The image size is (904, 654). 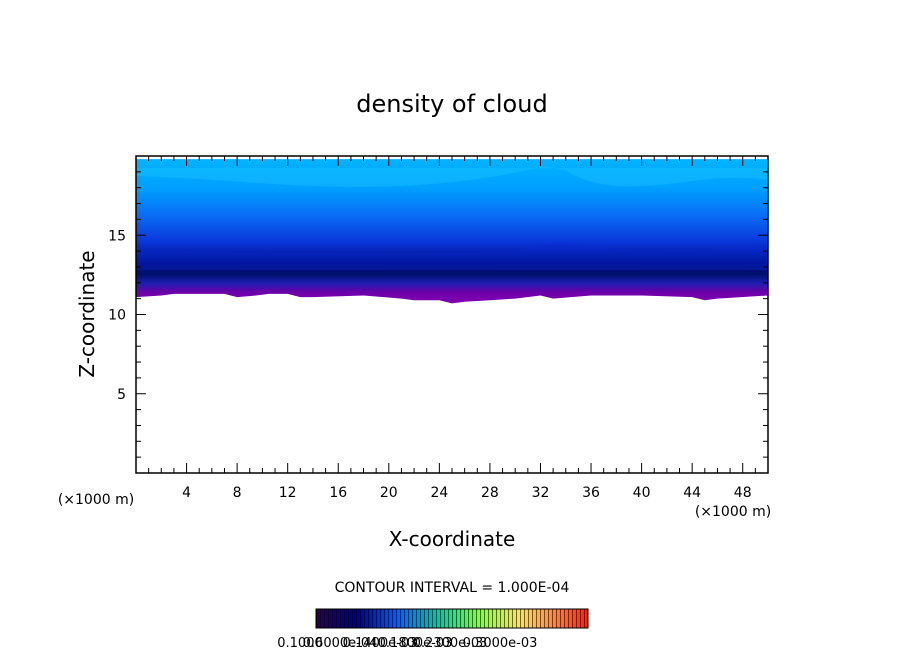 What do you see at coordinates (591, 493) in the screenshot?
I see `x-tick-label: 36` at bounding box center [591, 493].